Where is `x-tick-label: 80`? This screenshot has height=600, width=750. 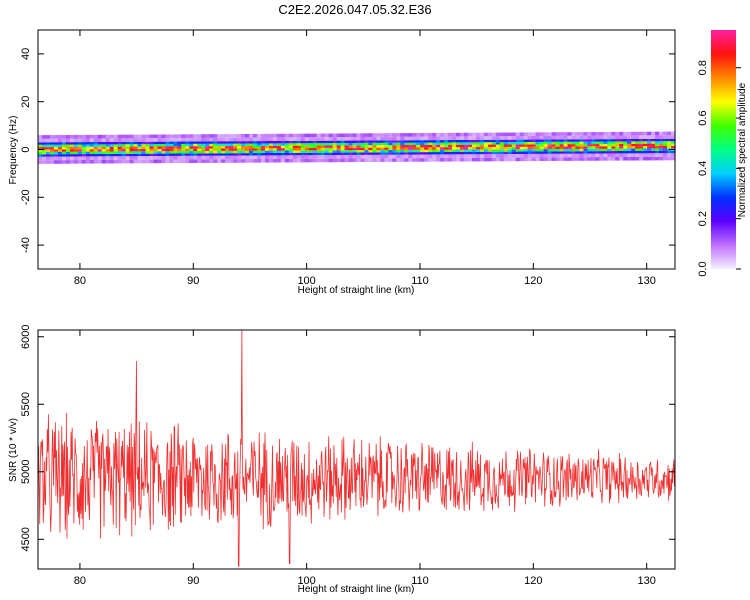
x-tick-label: 80 is located at coordinates (80, 581).